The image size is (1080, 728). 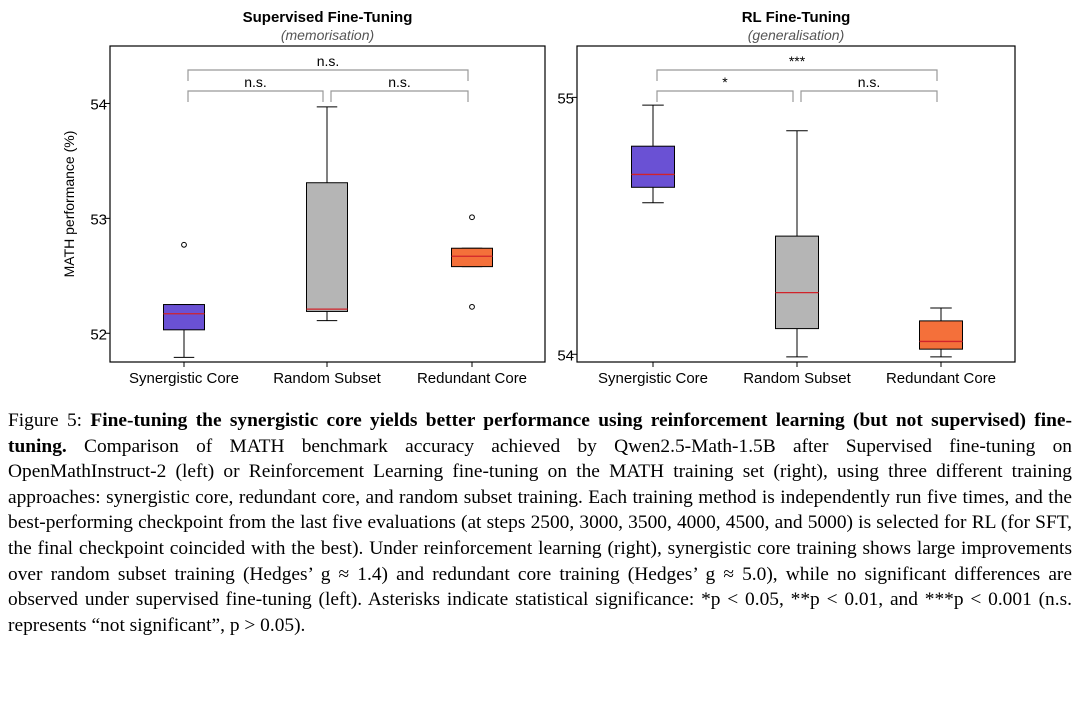 What do you see at coordinates (45, 420) in the screenshot?
I see `caption-label: Figure 5:` at bounding box center [45, 420].